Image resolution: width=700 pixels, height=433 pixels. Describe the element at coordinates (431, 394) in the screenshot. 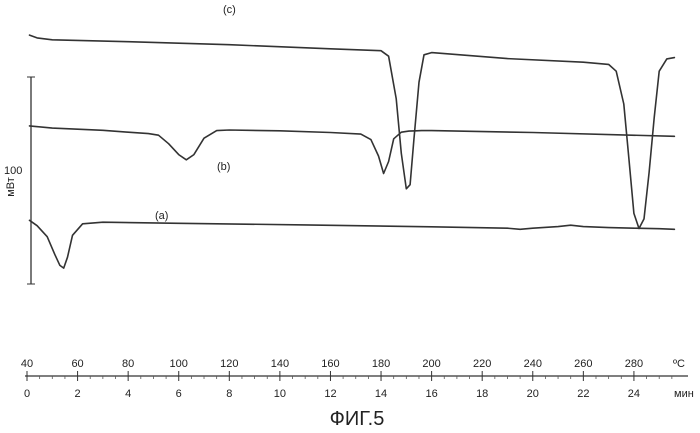

I see `time-tick-label: 16` at that location.